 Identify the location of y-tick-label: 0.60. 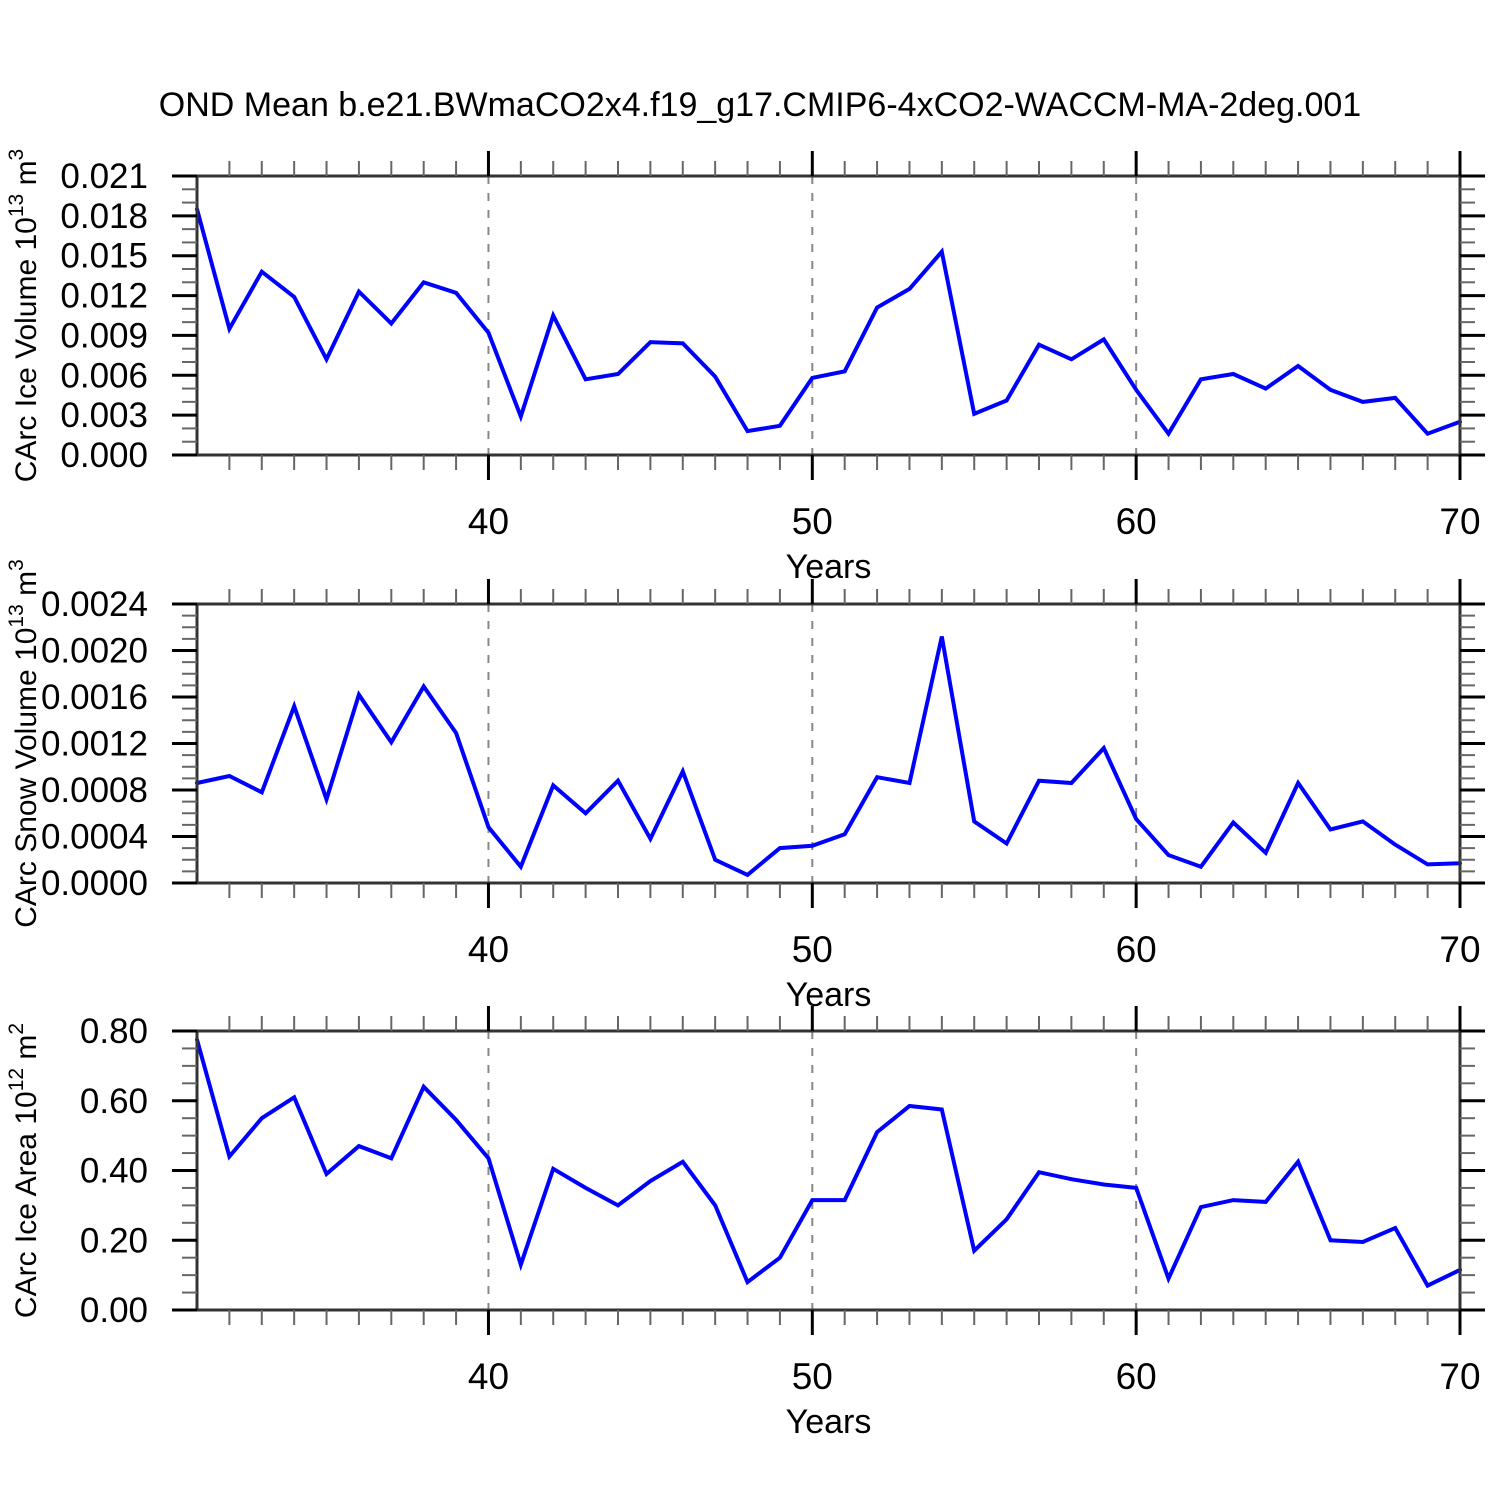
(114, 1101).